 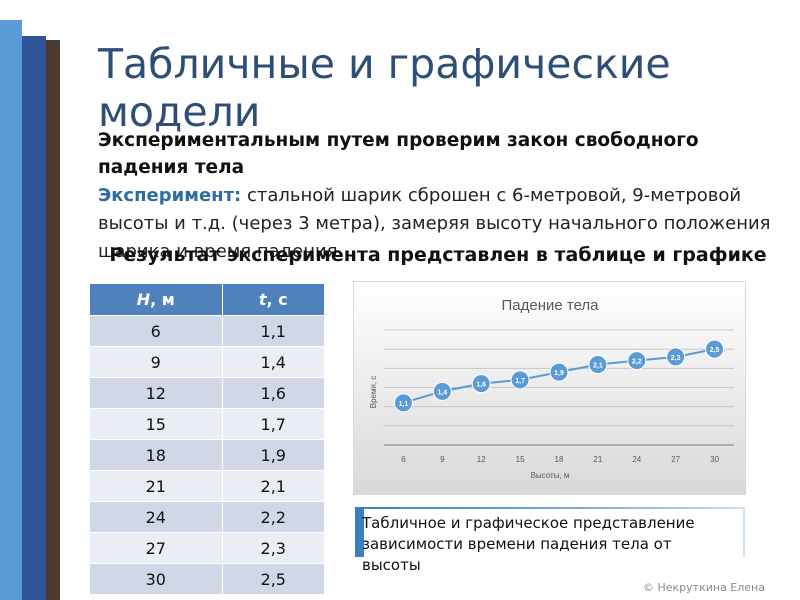 What do you see at coordinates (403, 459) in the screenshot?
I see `chart-x-tick-label: 6` at bounding box center [403, 459].